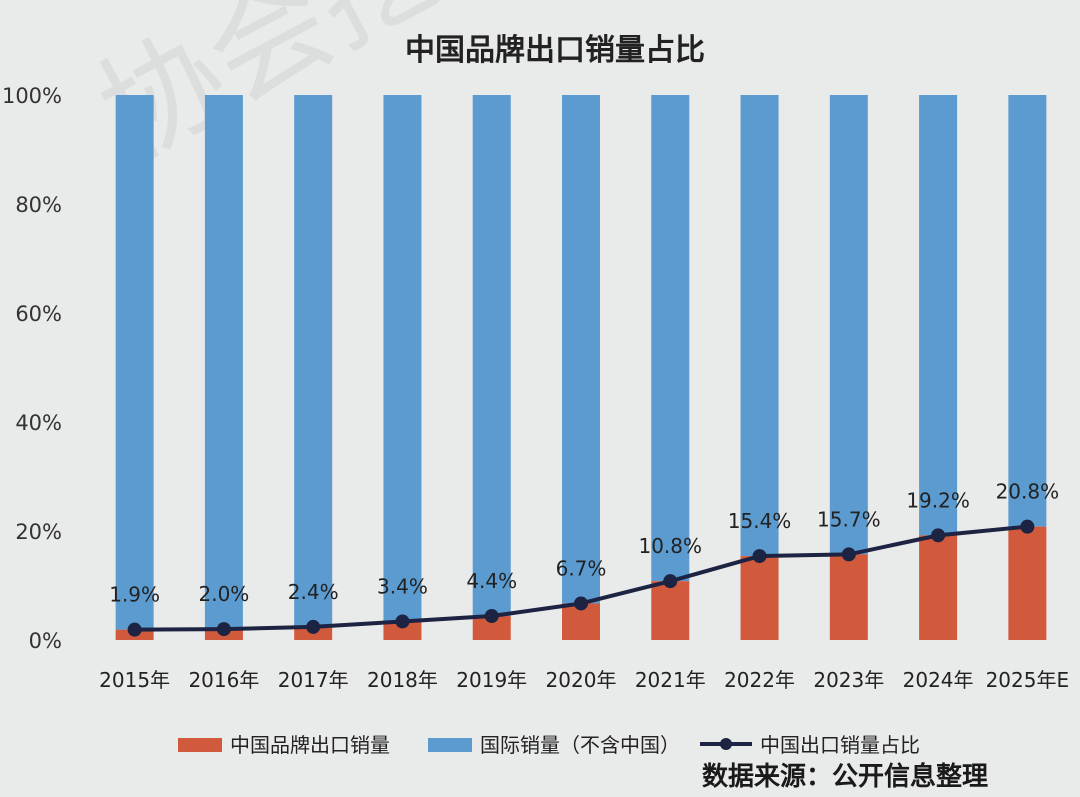 This screenshot has height=797, width=1080. I want to click on share-data-label: 4.4%, so click(491, 581).